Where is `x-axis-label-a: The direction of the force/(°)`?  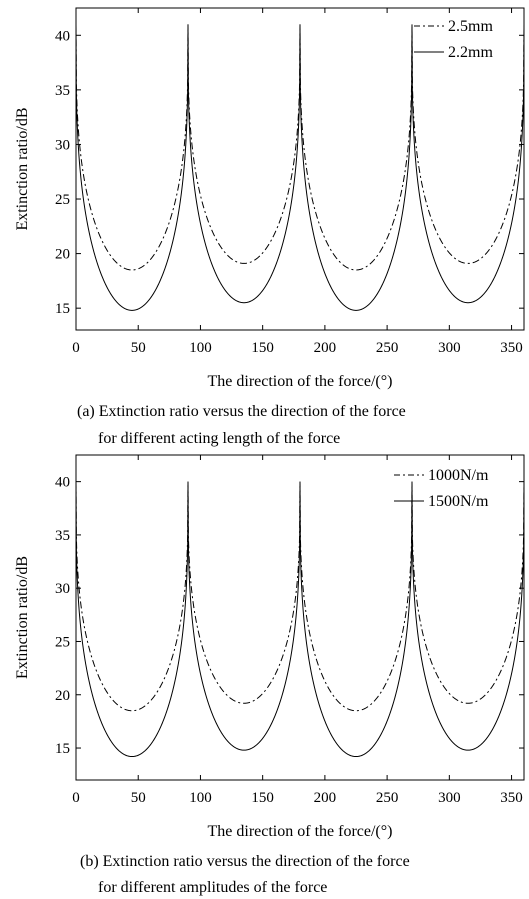 x-axis-label-a: The direction of the force/(°) is located at coordinates (300, 381).